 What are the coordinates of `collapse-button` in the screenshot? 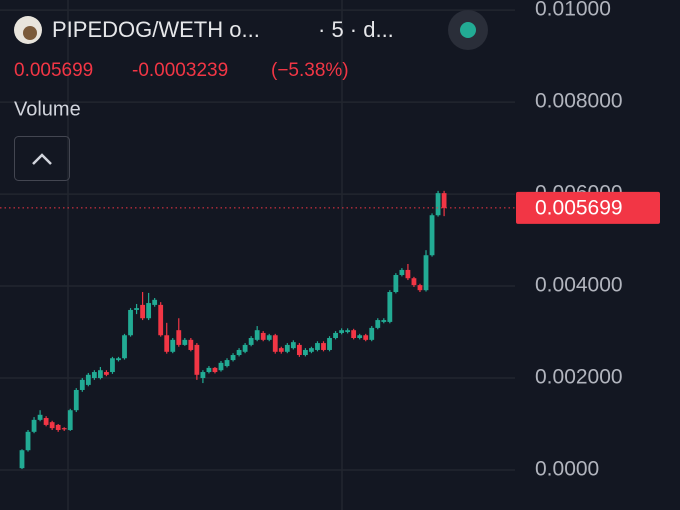 It's located at (42, 158).